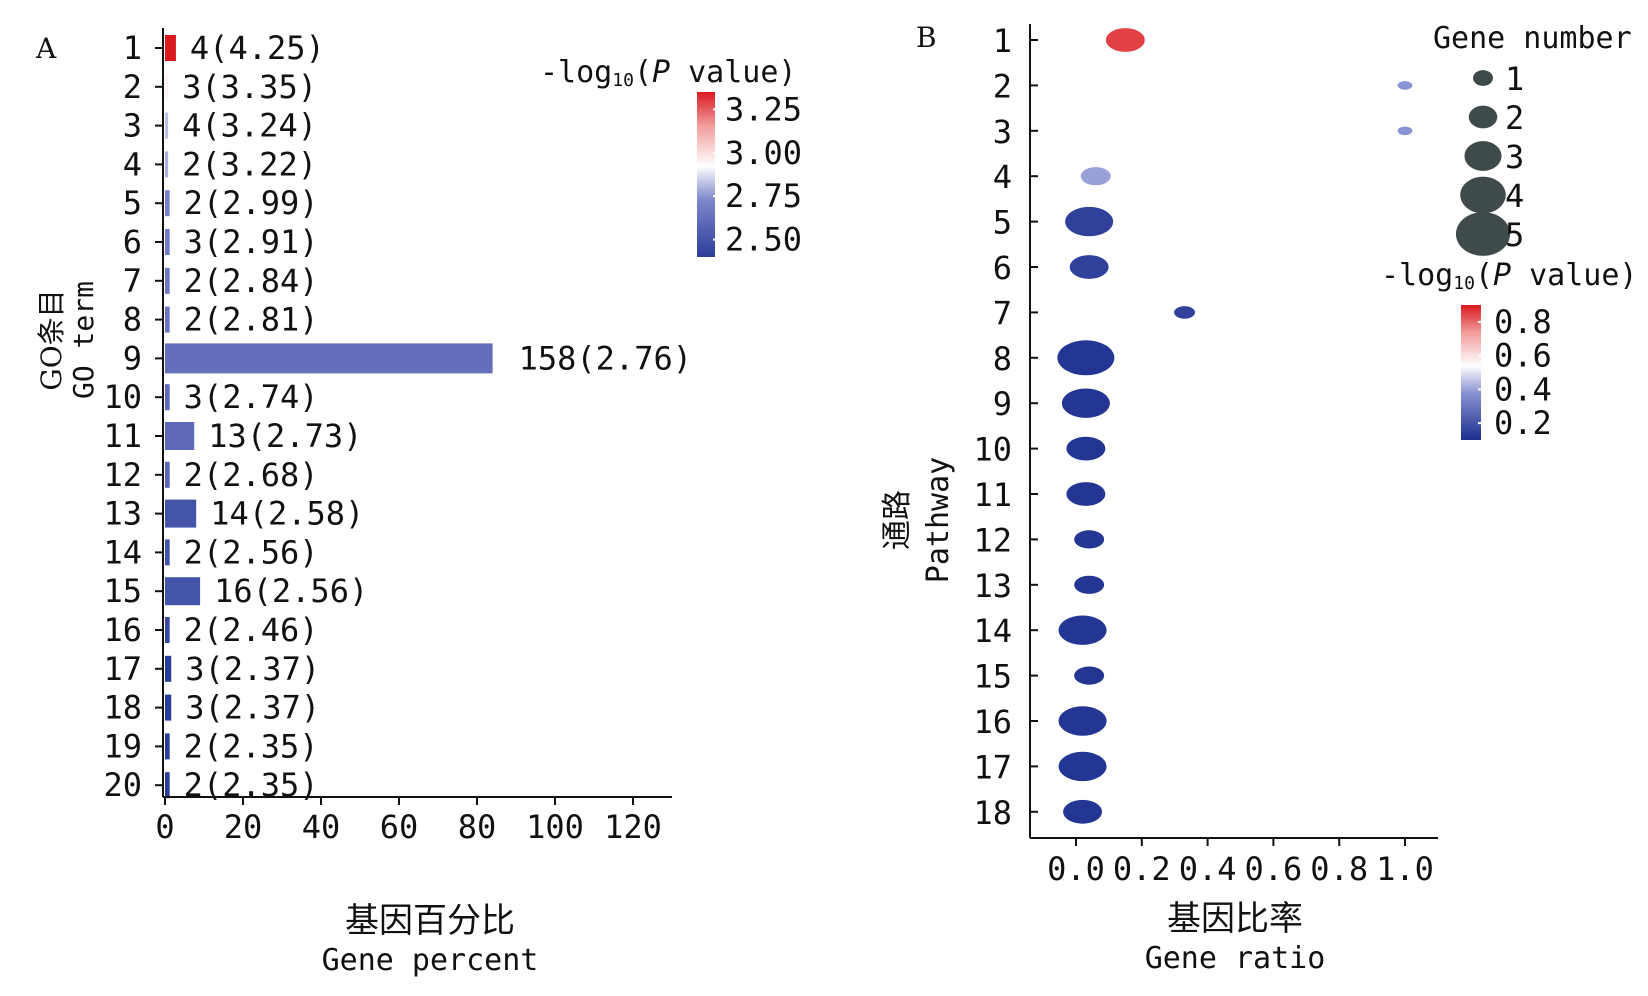 This screenshot has width=1648, height=996. What do you see at coordinates (1523, 423) in the screenshot?
I see `legend-tick-label-0.2: 0.2` at bounding box center [1523, 423].